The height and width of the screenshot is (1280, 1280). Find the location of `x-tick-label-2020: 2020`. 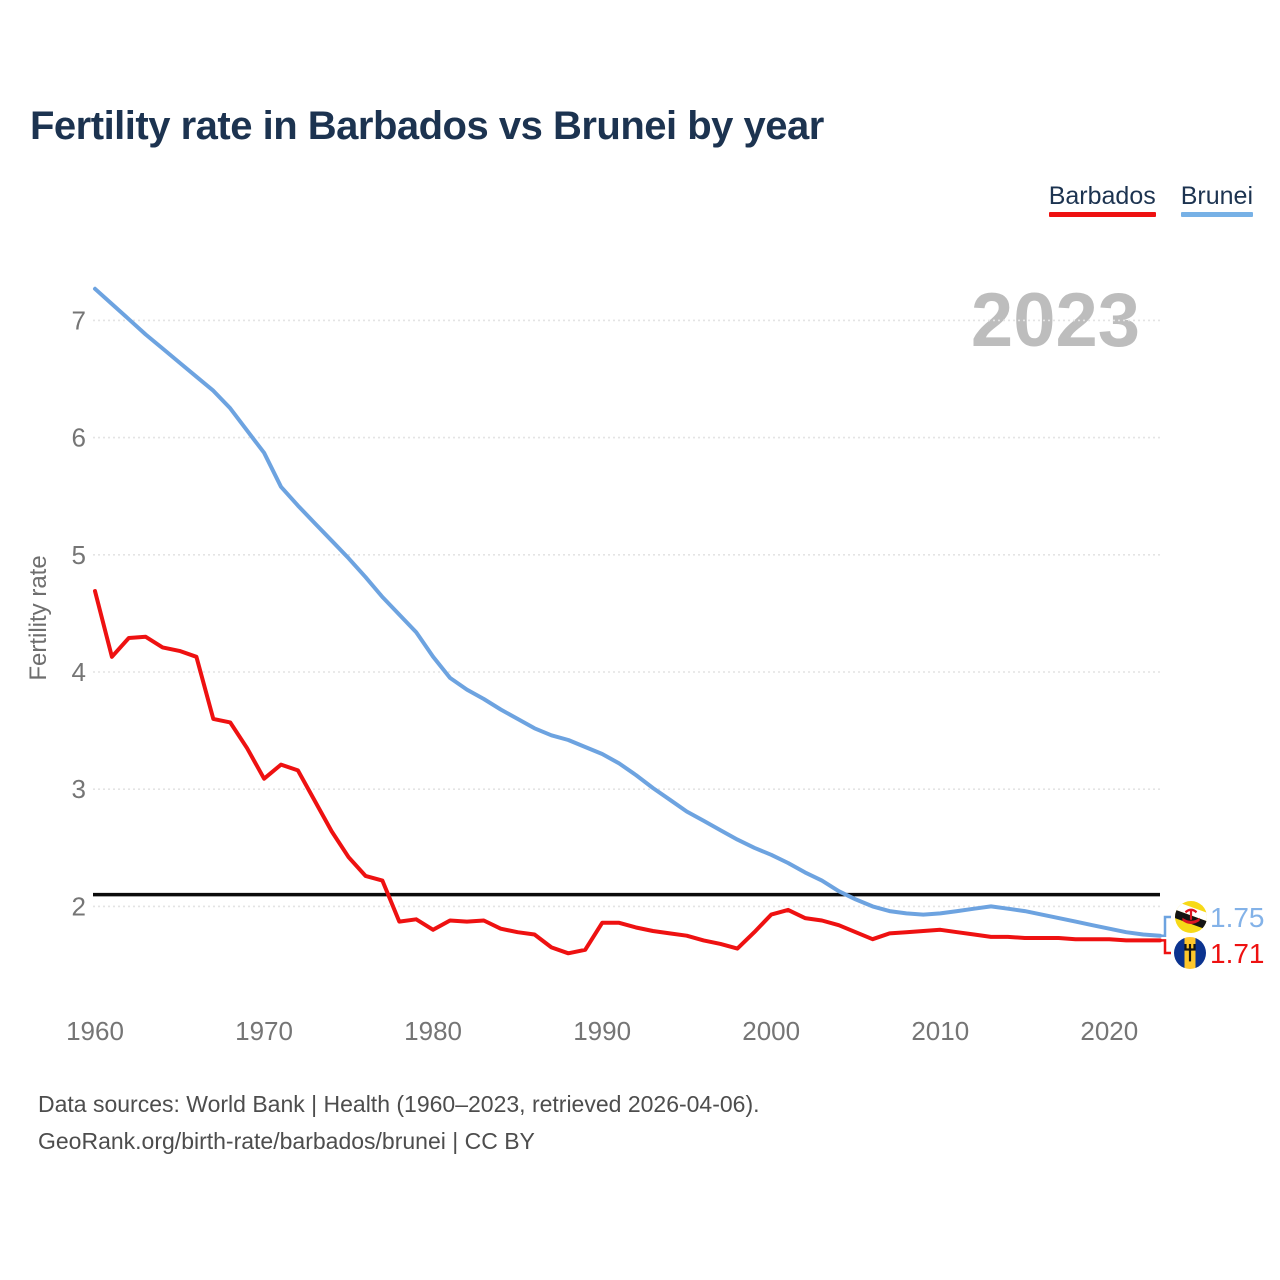

x-tick-label-2020: 2020 is located at coordinates (1109, 1031).